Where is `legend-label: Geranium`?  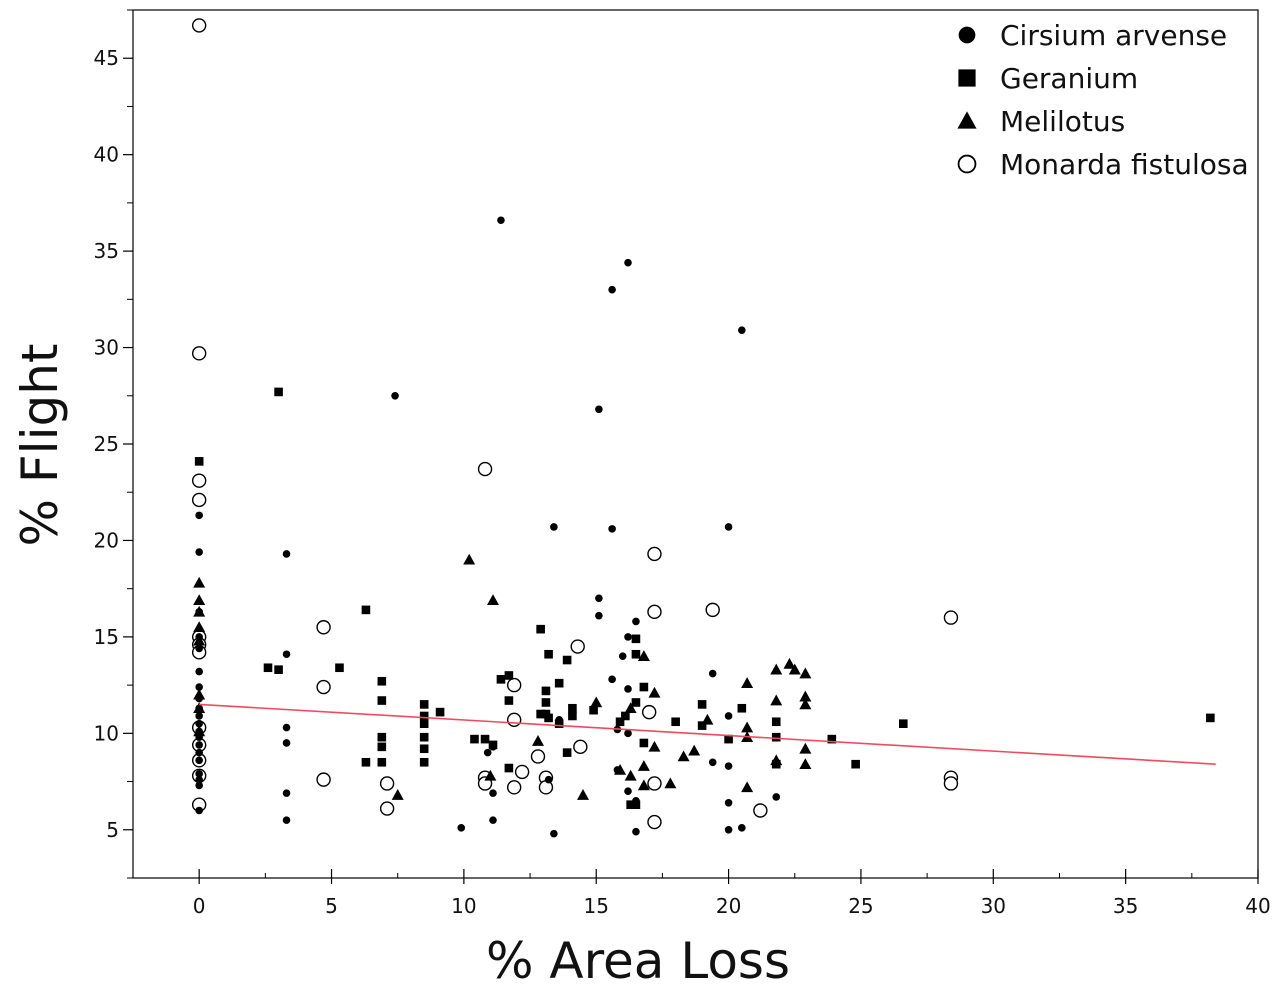 legend-label: Geranium is located at coordinates (1069, 78).